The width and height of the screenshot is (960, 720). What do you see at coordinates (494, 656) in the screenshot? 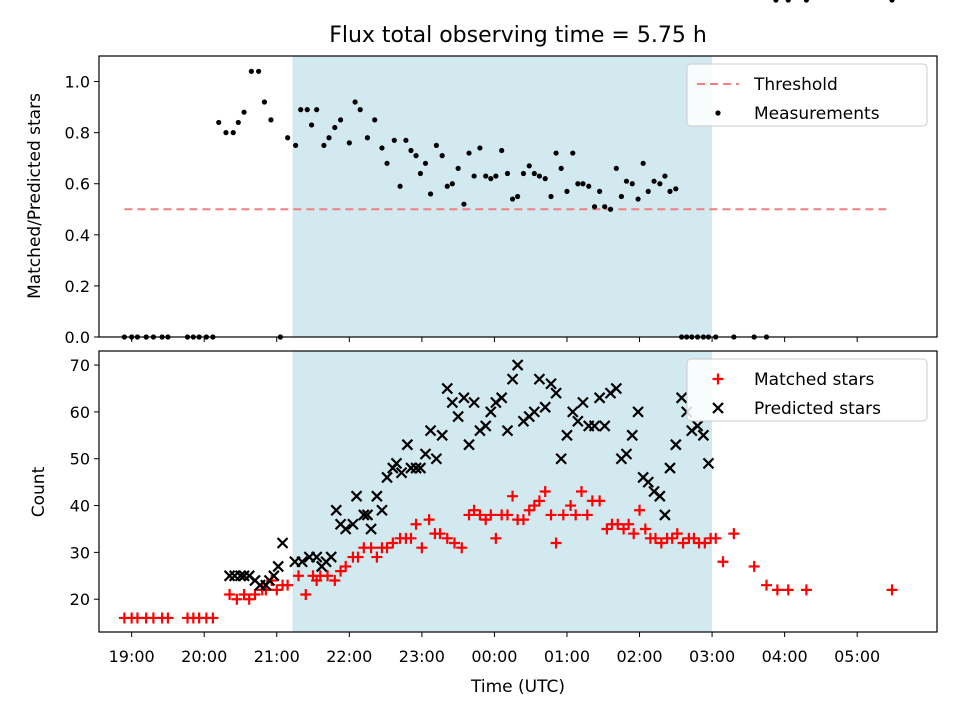
I see `x-tick-label: 00:00` at bounding box center [494, 656].